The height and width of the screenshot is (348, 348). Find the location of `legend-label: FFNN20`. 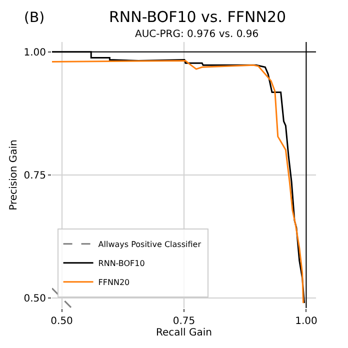

legend-label: FFNN20 is located at coordinates (114, 282).